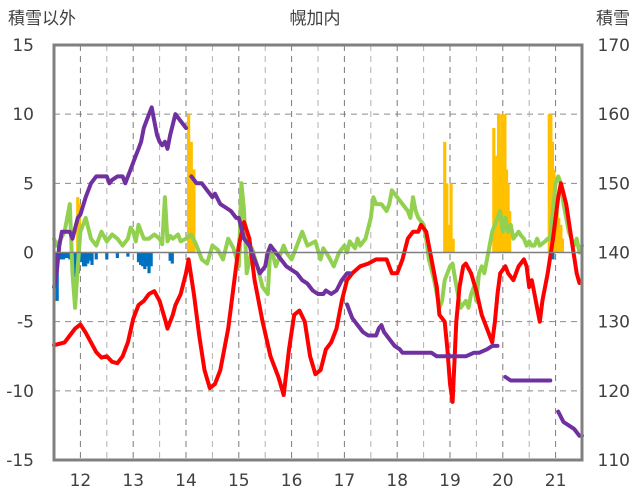 This screenshot has height=501, width=636. I want to click on right-tick-label: 140, so click(614, 254).